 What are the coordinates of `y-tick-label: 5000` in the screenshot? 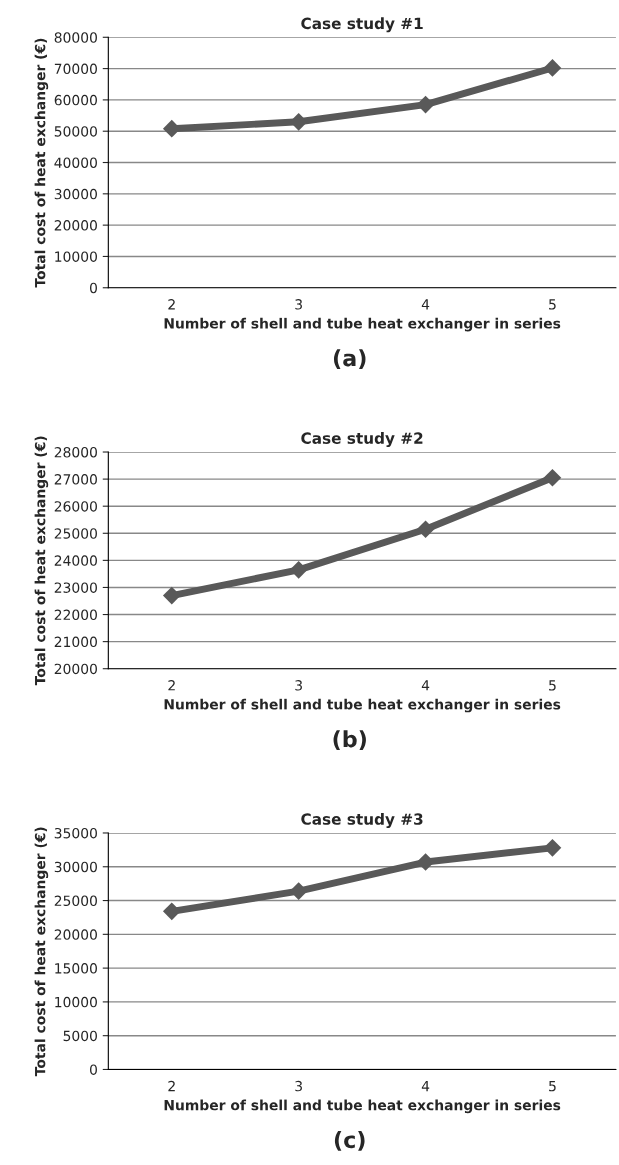 It's located at (80, 1036).